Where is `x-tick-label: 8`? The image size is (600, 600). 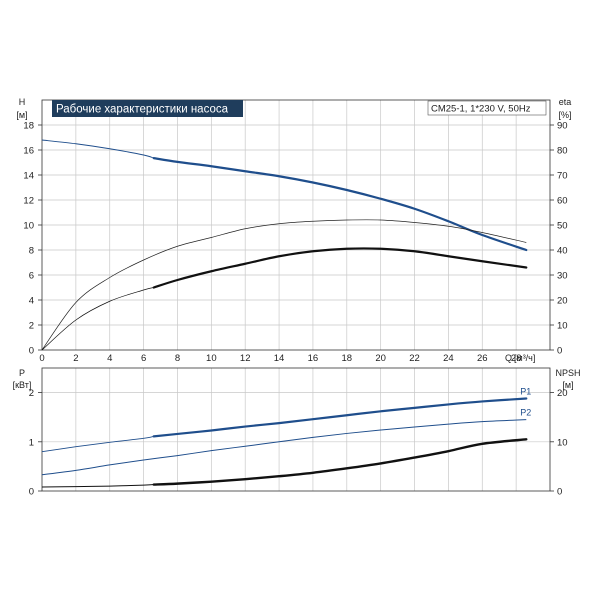
x-tick-label: 8 is located at coordinates (177, 358).